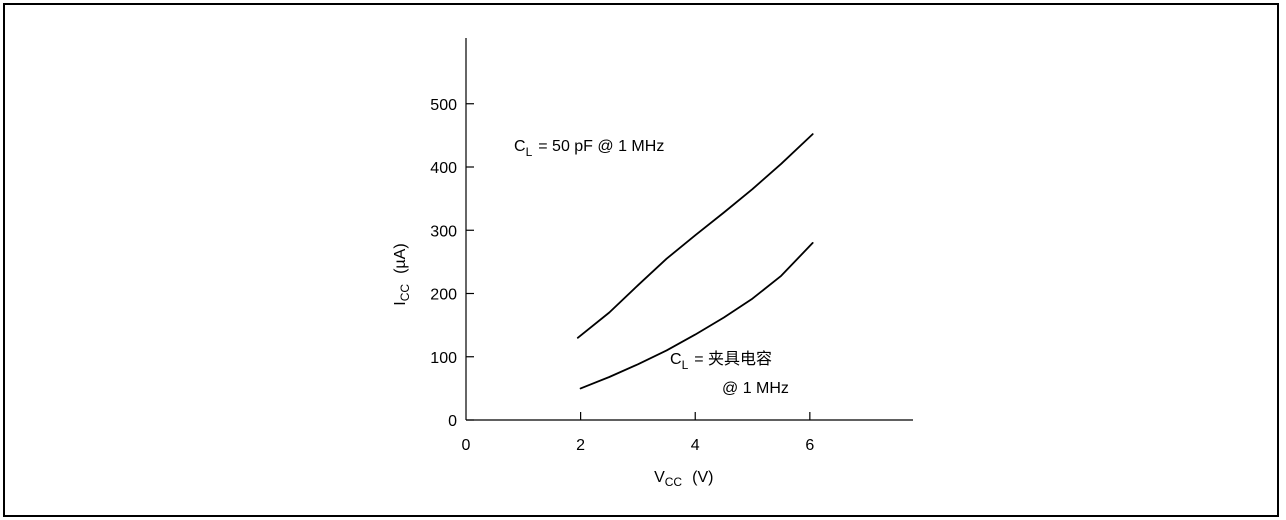 The height and width of the screenshot is (520, 1286). What do you see at coordinates (695, 445) in the screenshot?
I see `x-tick-label: 4` at bounding box center [695, 445].